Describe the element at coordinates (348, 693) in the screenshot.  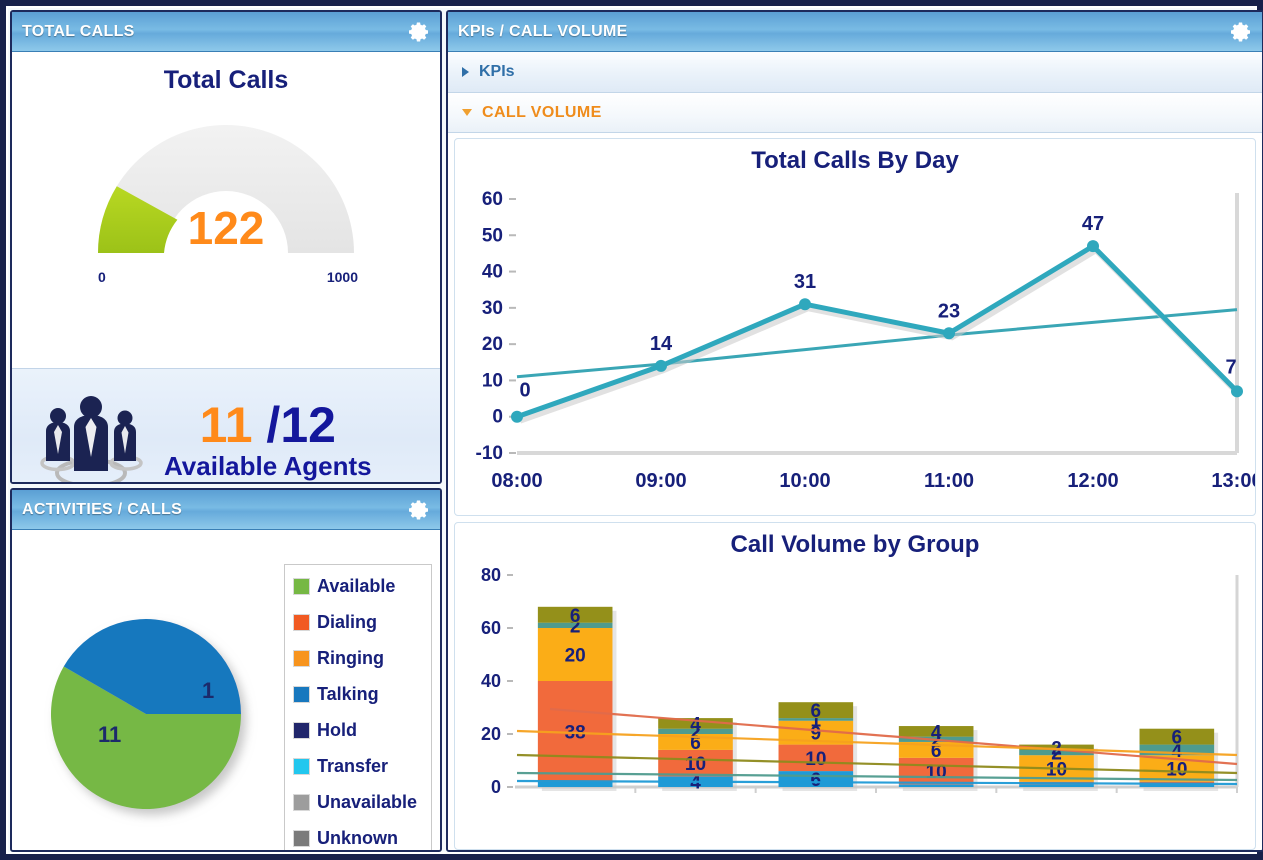
I see `legend-label: Talking` at that location.